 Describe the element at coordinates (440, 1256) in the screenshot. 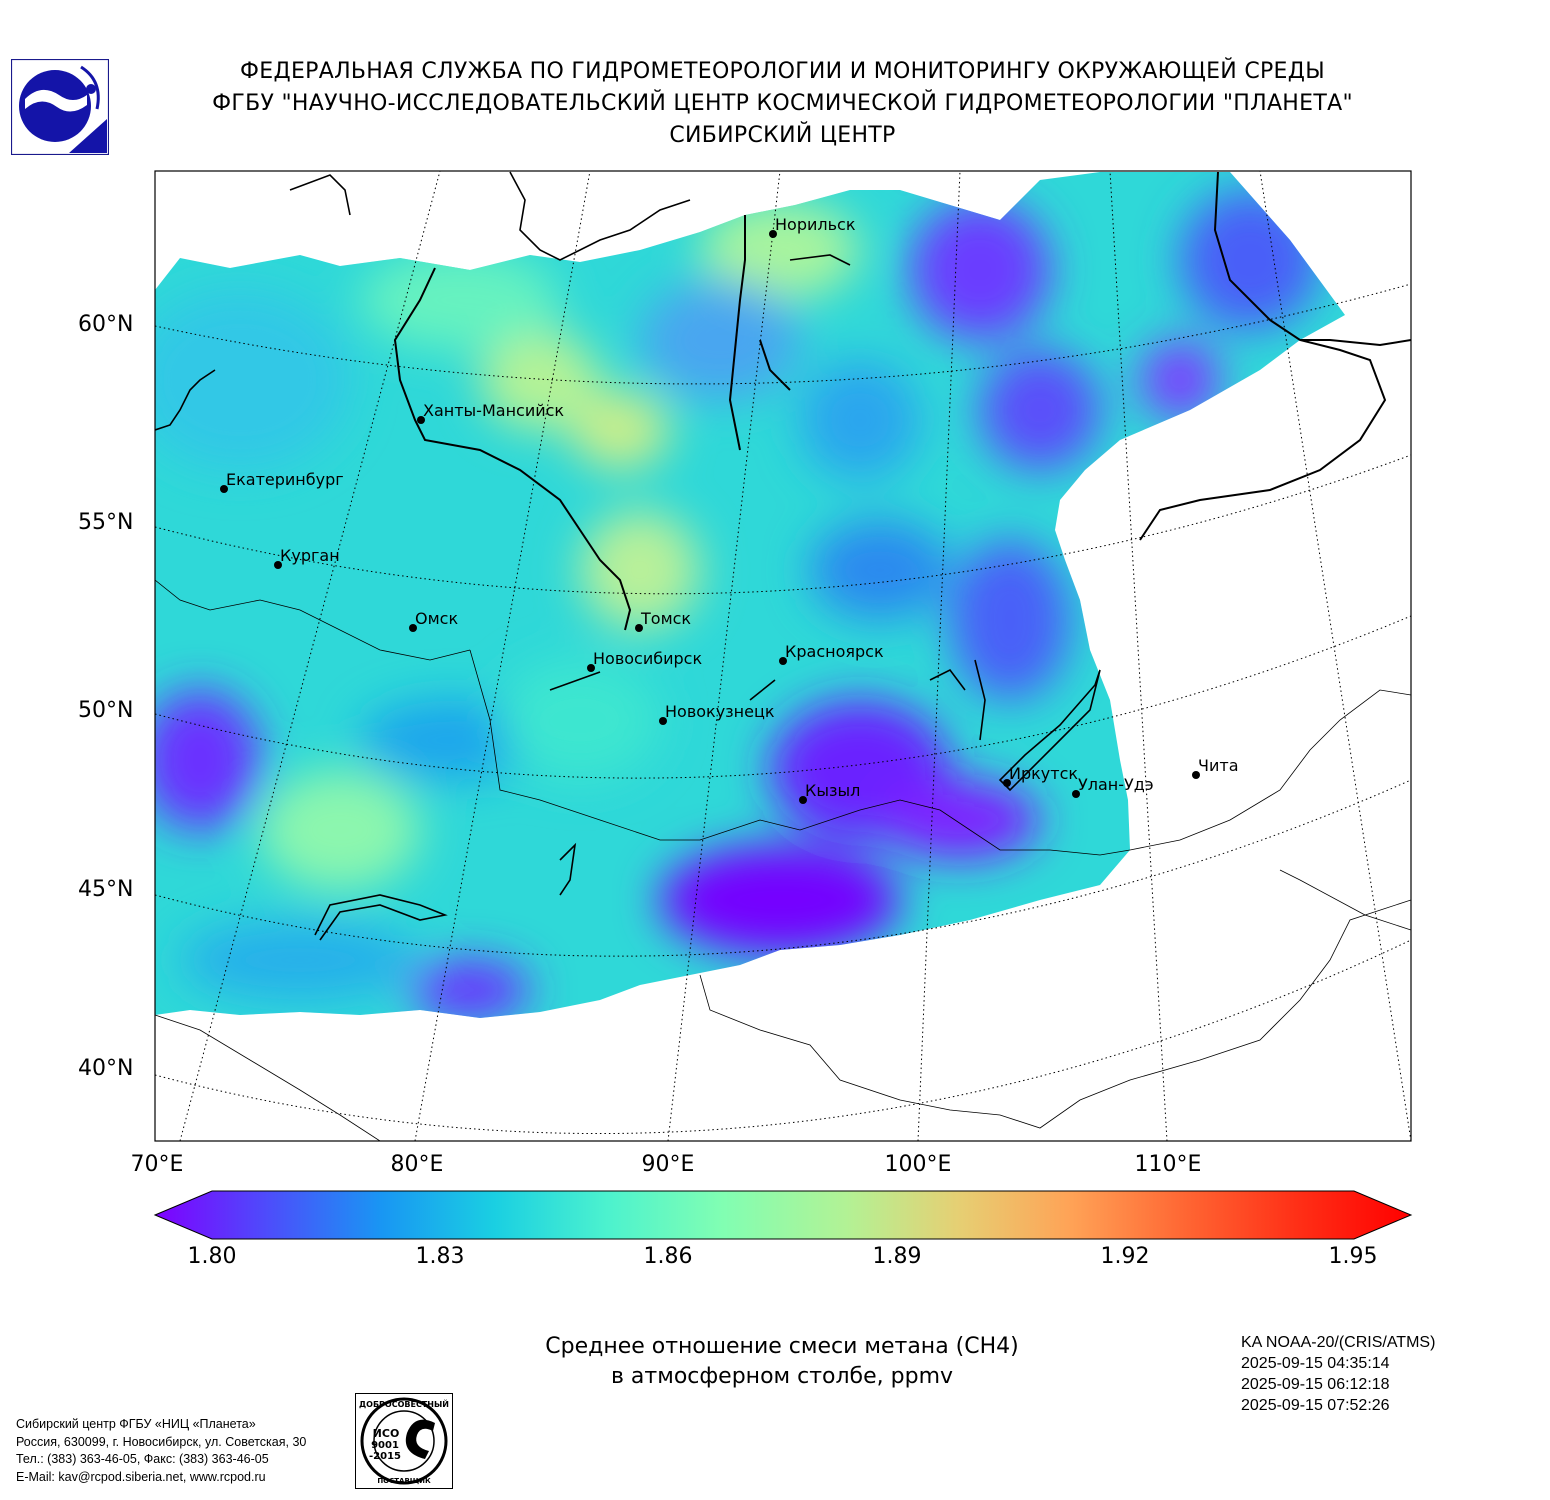

I see `colorbar-tick: 1.83` at that location.